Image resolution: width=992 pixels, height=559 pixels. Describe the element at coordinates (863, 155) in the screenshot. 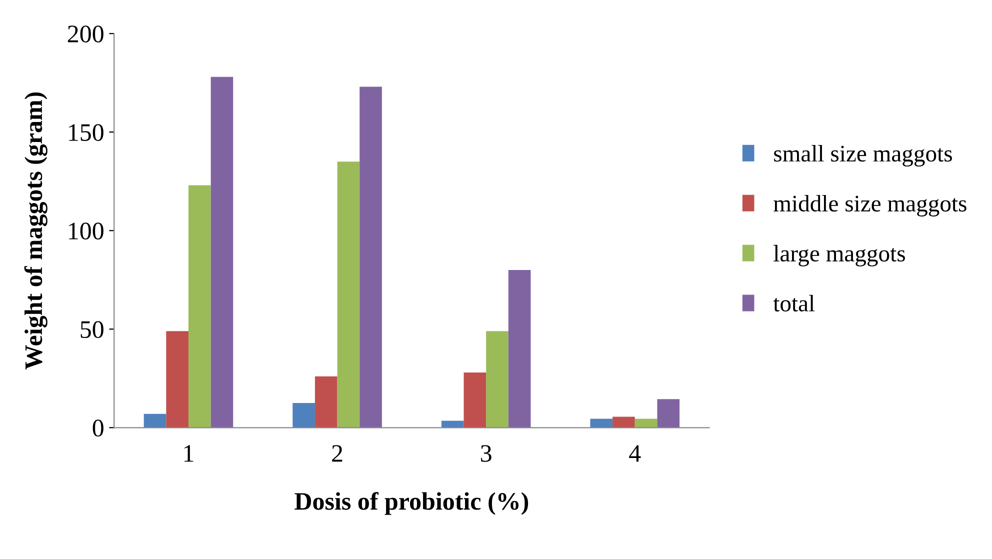

I see `legend-label: small size maggots` at that location.